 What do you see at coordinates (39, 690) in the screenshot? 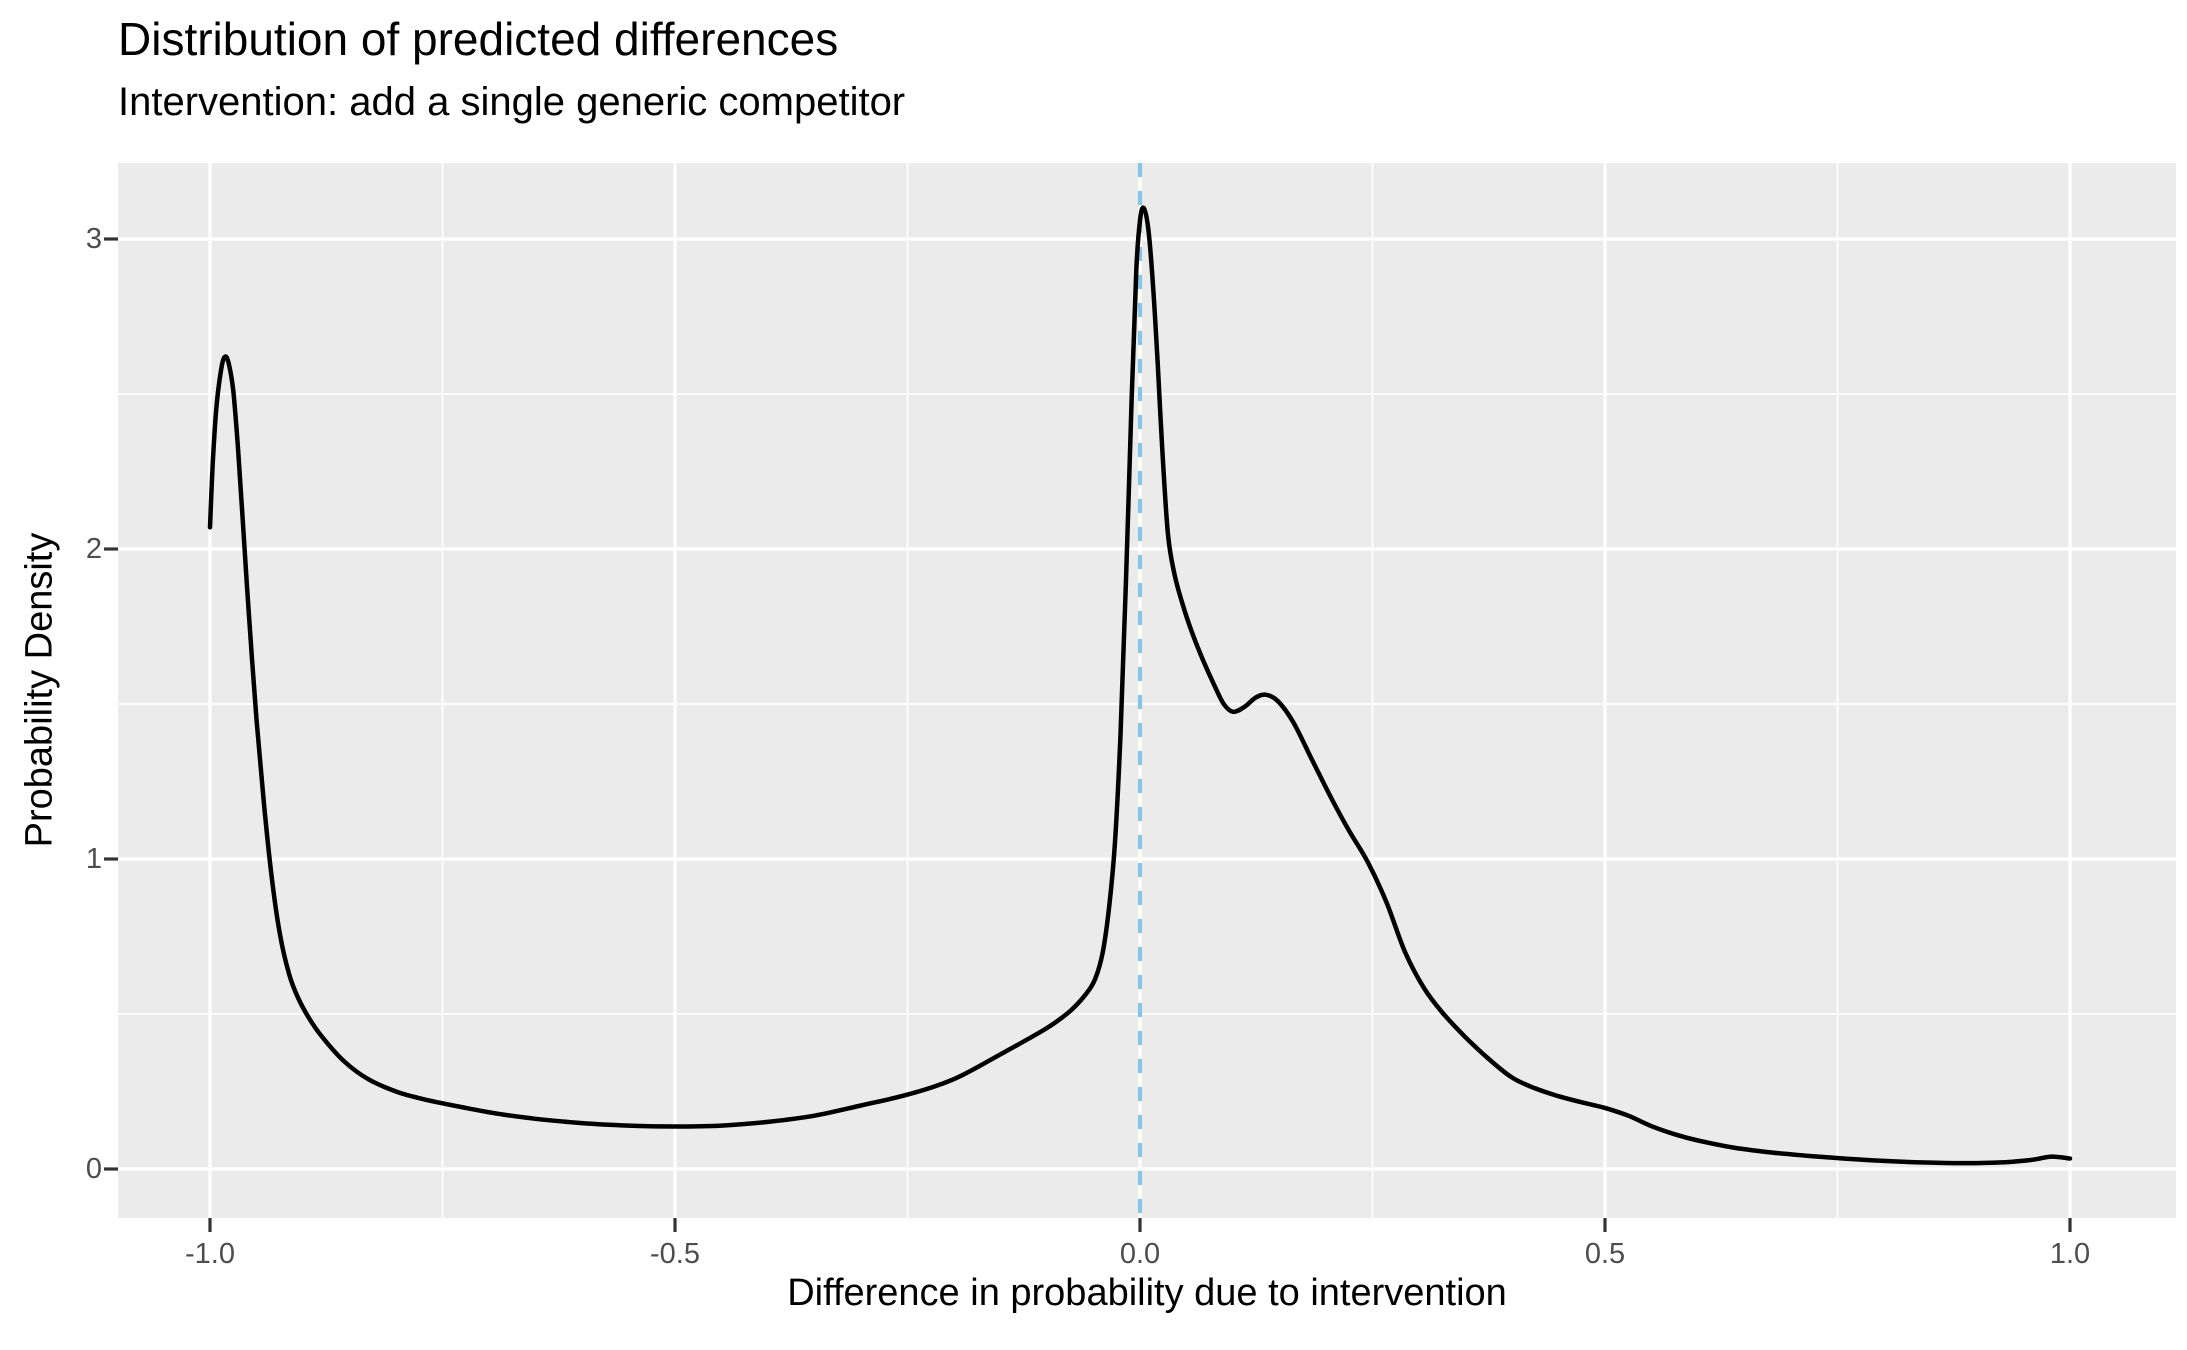
I see `y-axis-title: Probability Density` at bounding box center [39, 690].